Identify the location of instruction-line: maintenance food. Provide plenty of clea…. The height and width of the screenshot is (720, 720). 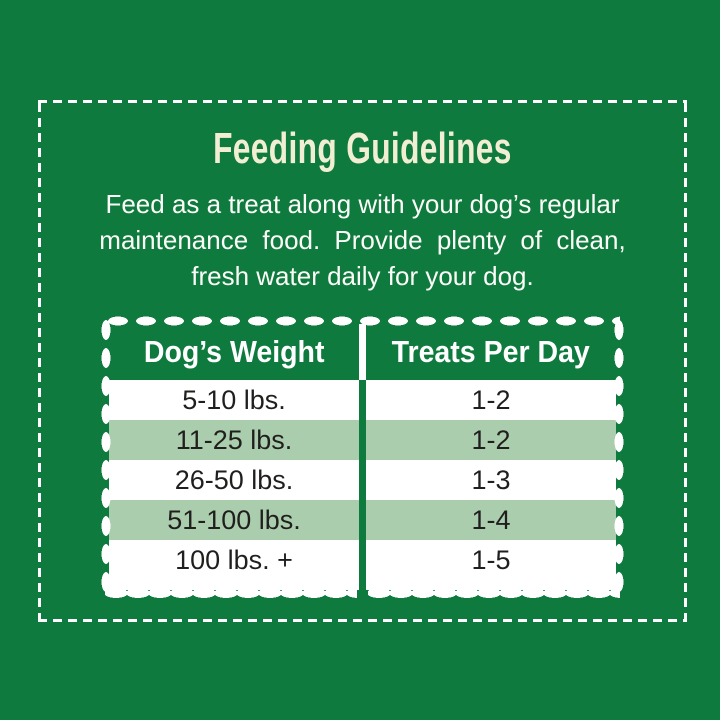
(362, 240).